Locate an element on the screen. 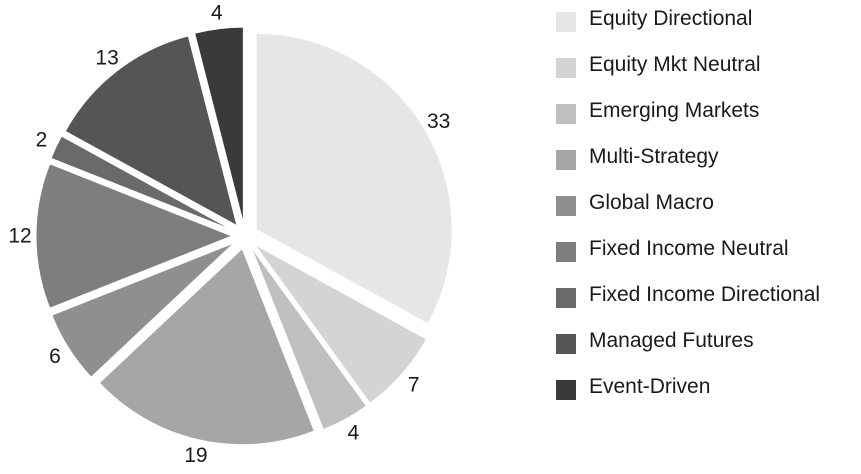 The width and height of the screenshot is (861, 474). slice-value-label: 33 is located at coordinates (438, 121).